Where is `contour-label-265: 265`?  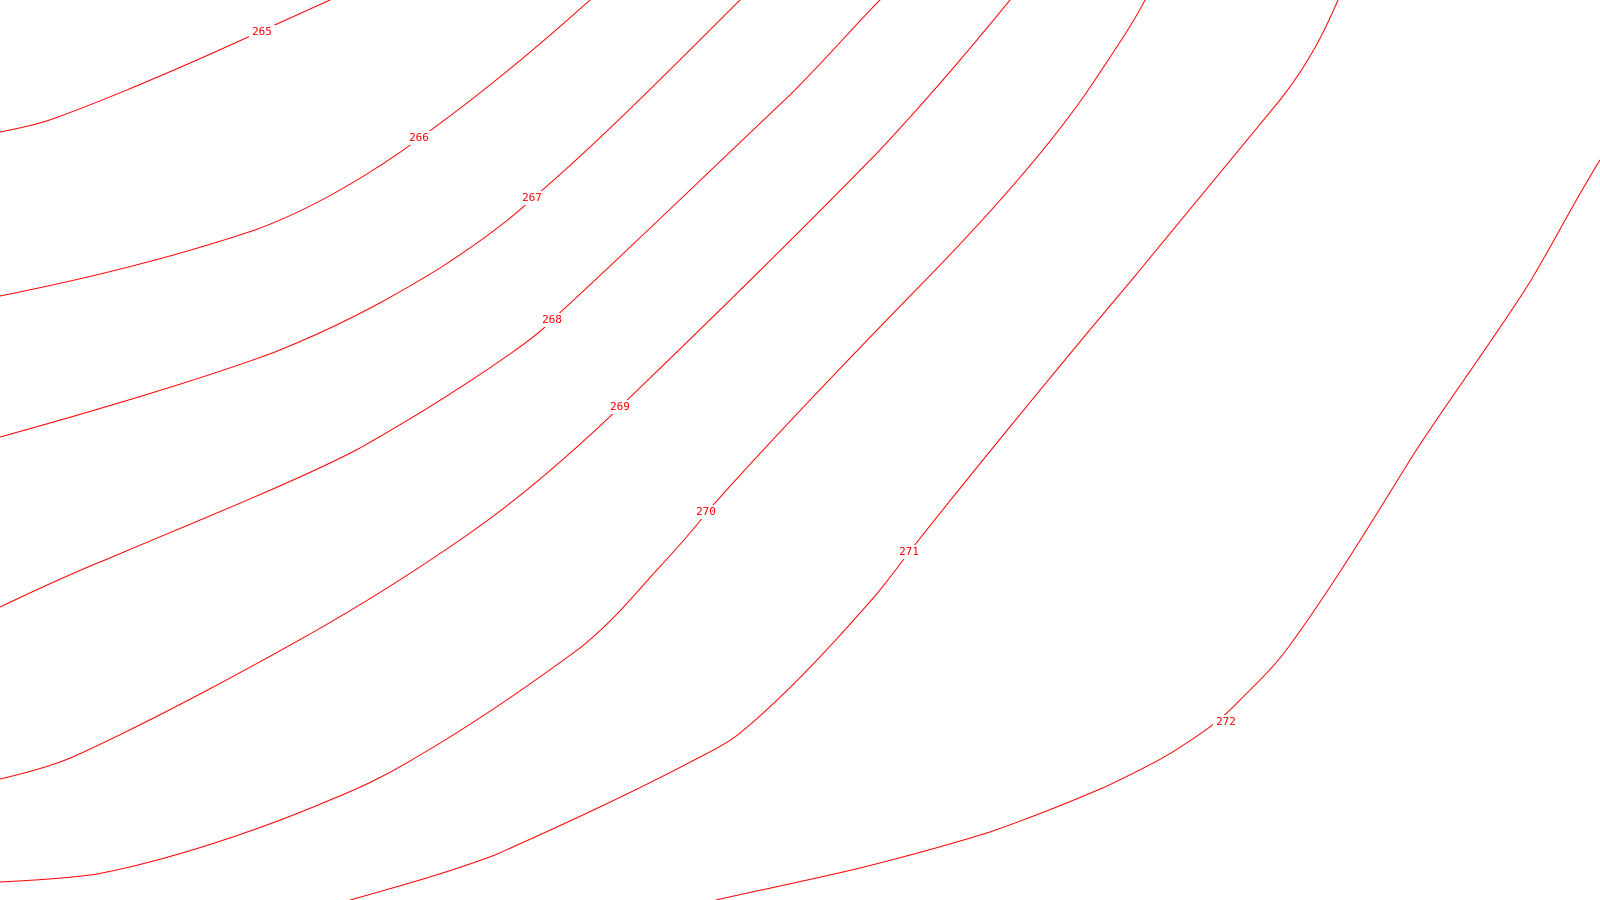 contour-label-265: 265 is located at coordinates (262, 31).